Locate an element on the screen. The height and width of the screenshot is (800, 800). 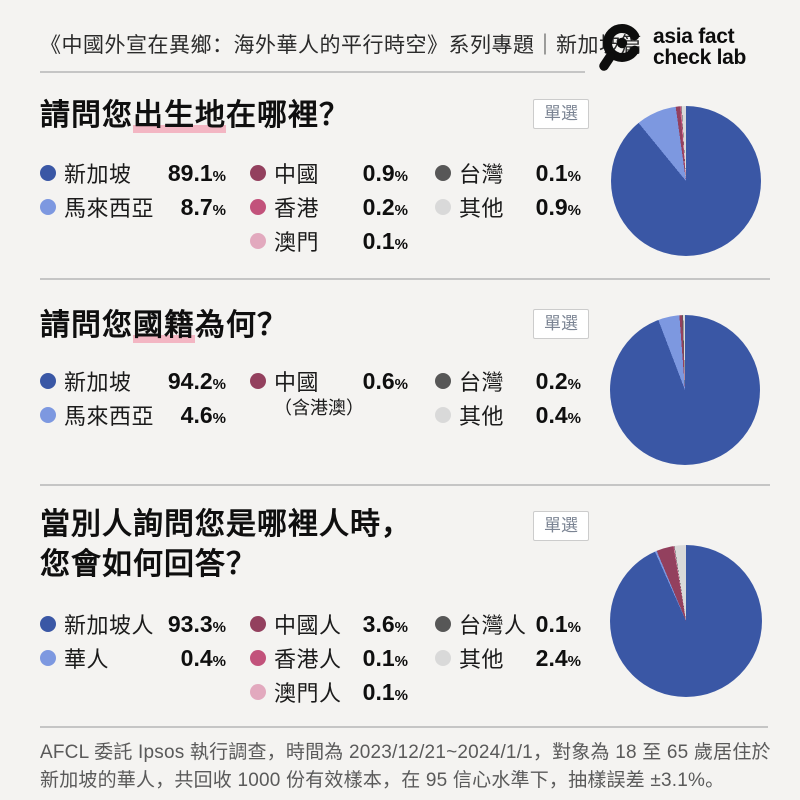
legend-label: 香港人 is located at coordinates (308, 659).